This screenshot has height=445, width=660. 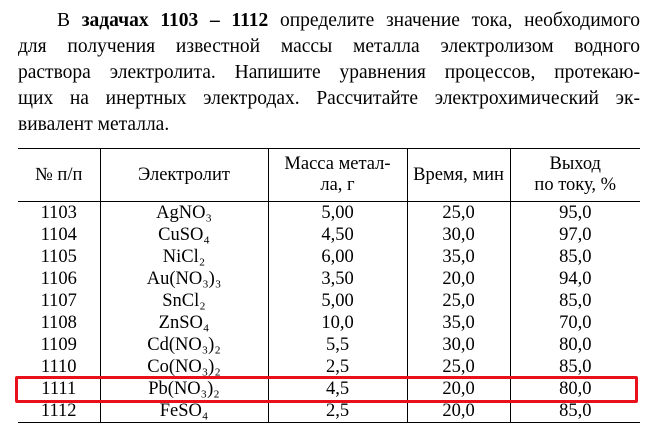 What do you see at coordinates (574, 279) in the screenshot?
I see `table-cell: 94,0` at bounding box center [574, 279].